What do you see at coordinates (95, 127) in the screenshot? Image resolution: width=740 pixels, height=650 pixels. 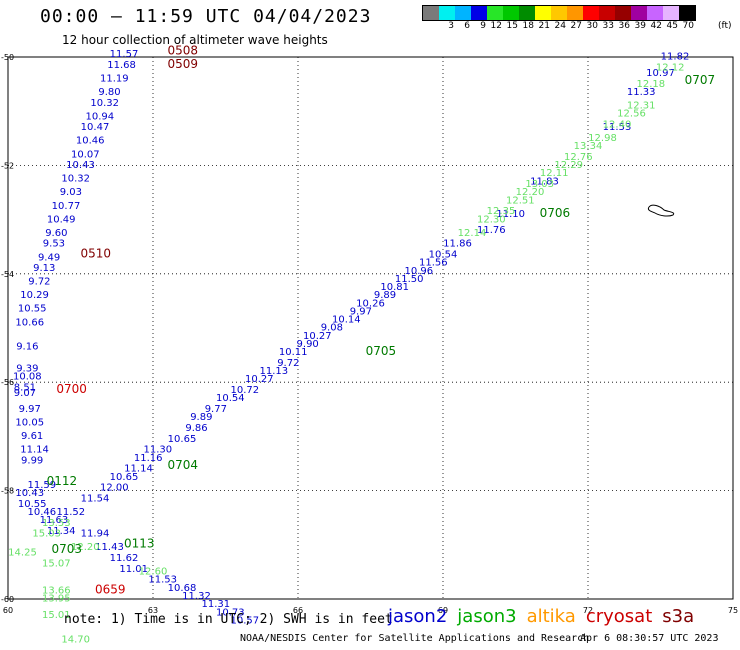 I see `wave-height-value: 10.47` at bounding box center [95, 127].